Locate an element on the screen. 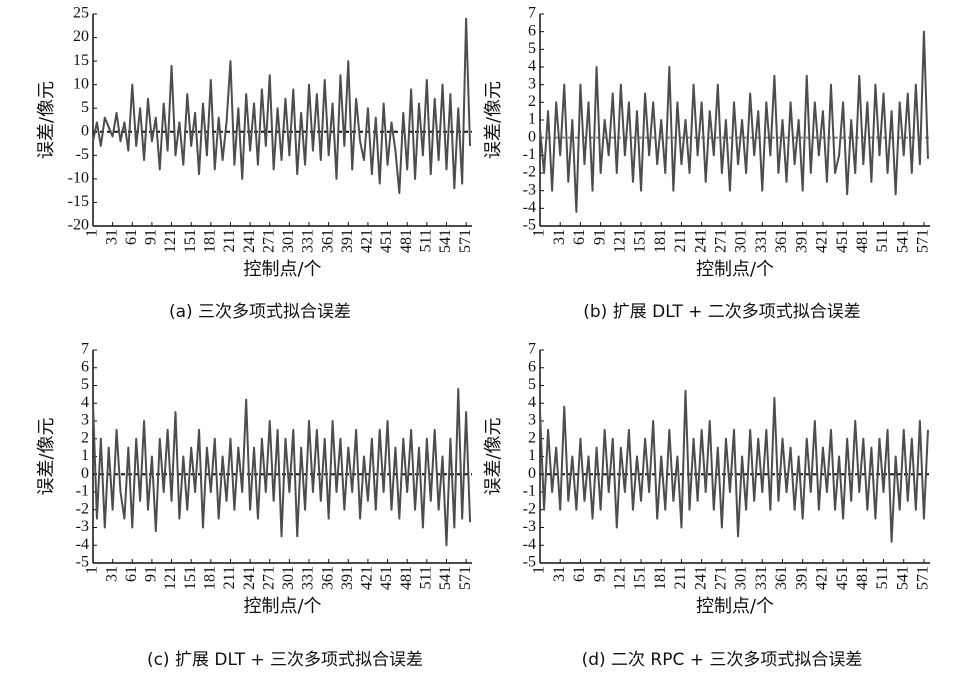  x-tick-label: 541 is located at coordinates (902, 241).